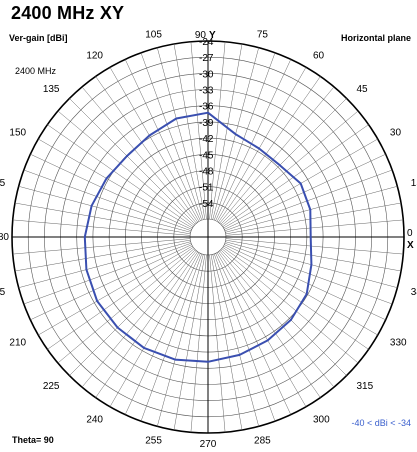 Image resolution: width=417 pixels, height=452 pixels. What do you see at coordinates (206, 204) in the screenshot?
I see `radial-tick-label: -54` at bounding box center [206, 204].